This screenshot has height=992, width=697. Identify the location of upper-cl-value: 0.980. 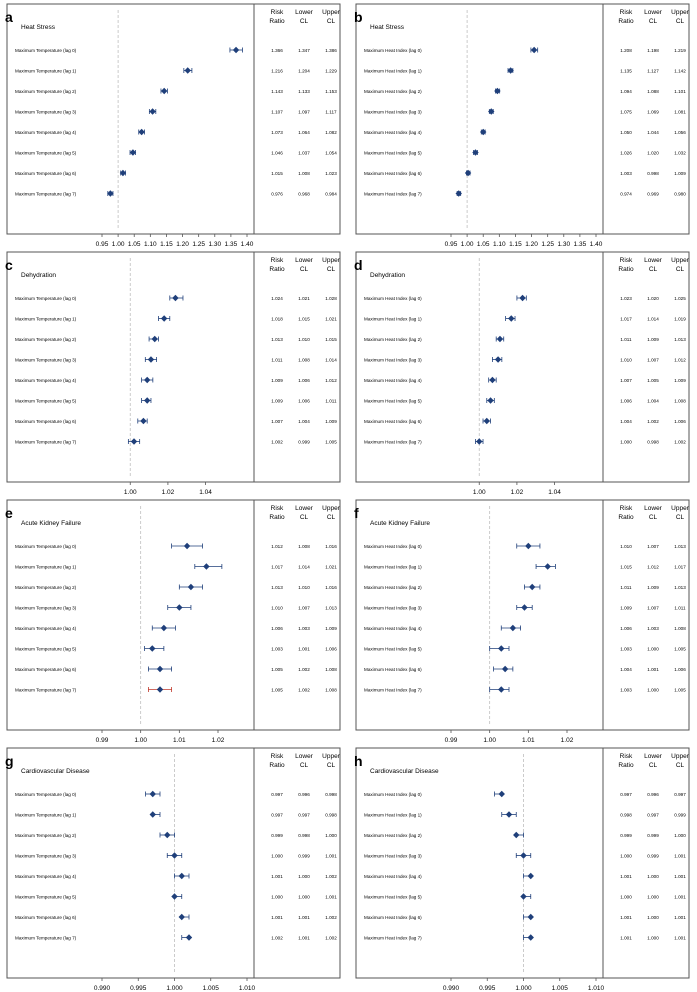
(680, 194).